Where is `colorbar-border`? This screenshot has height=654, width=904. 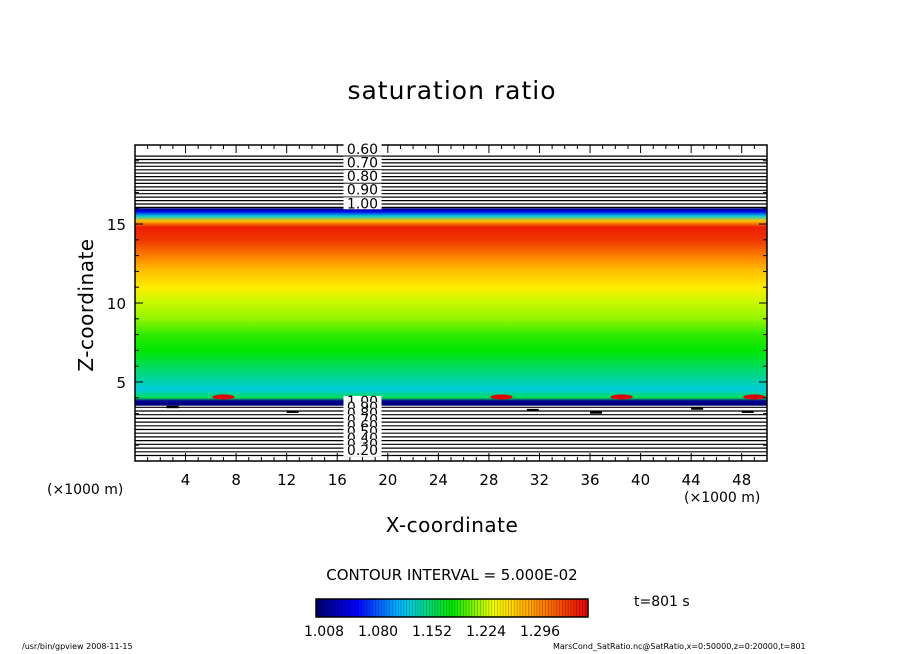
colorbar-border is located at coordinates (452, 608).